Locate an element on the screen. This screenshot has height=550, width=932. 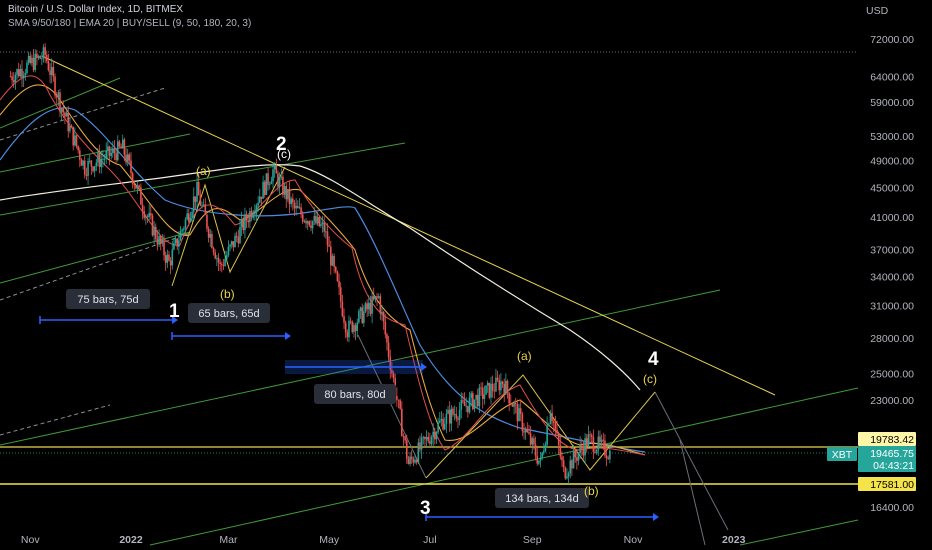
time-tick-label: Nov is located at coordinates (30, 540).